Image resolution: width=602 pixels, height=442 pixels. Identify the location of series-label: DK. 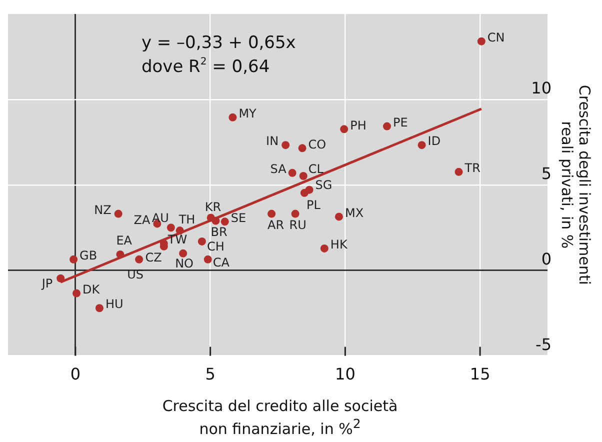
(91, 289).